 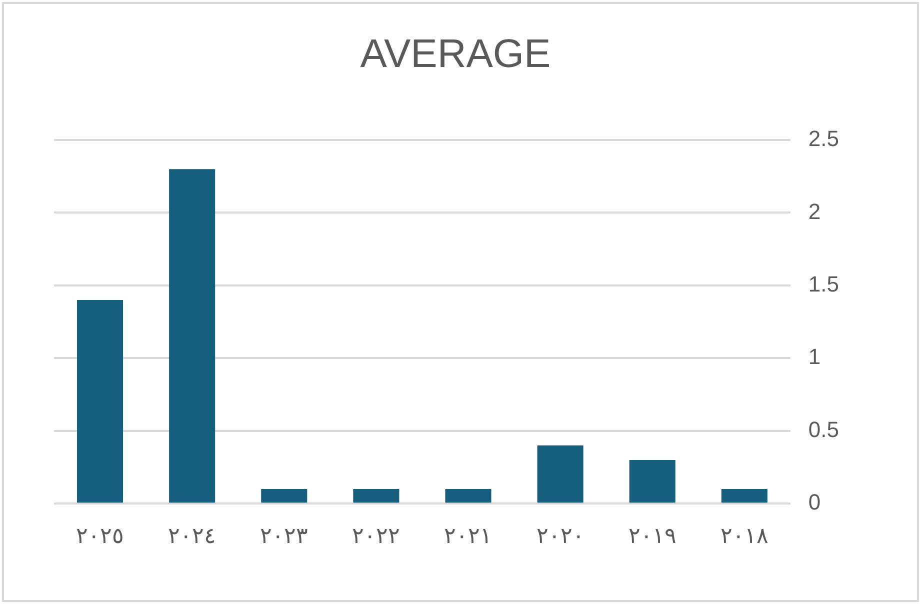 What do you see at coordinates (468, 535) in the screenshot?
I see `x-tick-label: ٢٠٢١` at bounding box center [468, 535].